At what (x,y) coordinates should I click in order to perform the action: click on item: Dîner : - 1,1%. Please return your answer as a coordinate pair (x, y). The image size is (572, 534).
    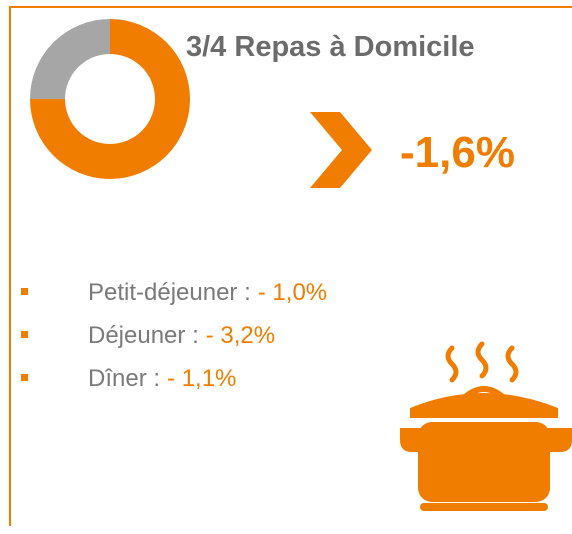
    Looking at the image, I should click on (162, 378).